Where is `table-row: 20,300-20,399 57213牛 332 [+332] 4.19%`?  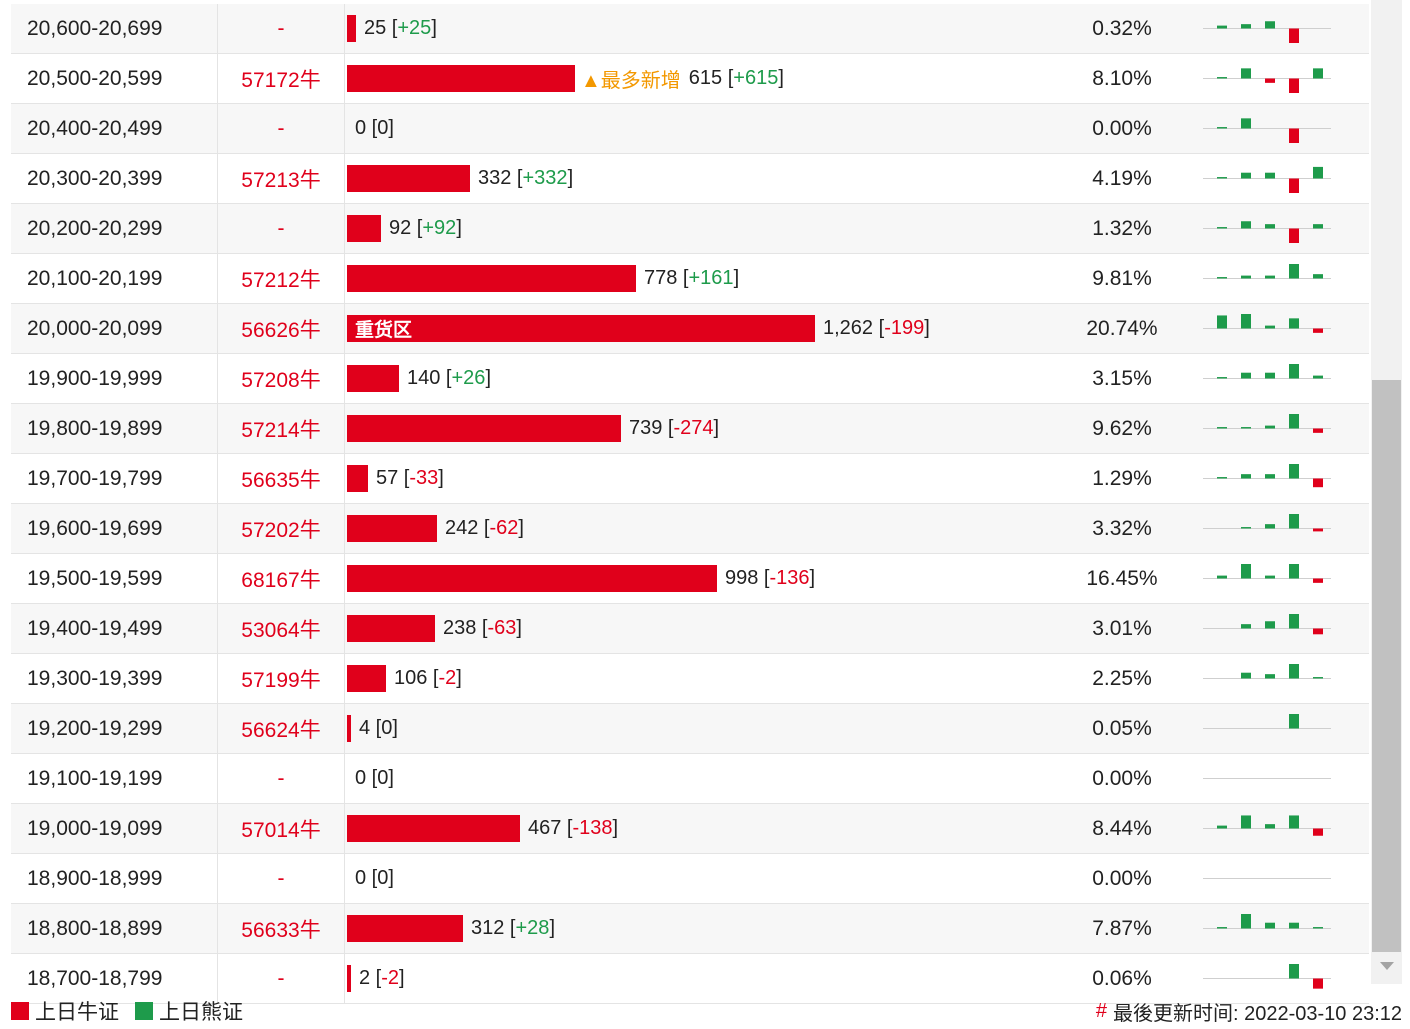
table-row: 20,300-20,399 57213牛 332 [+332] 4.19% is located at coordinates (690, 179).